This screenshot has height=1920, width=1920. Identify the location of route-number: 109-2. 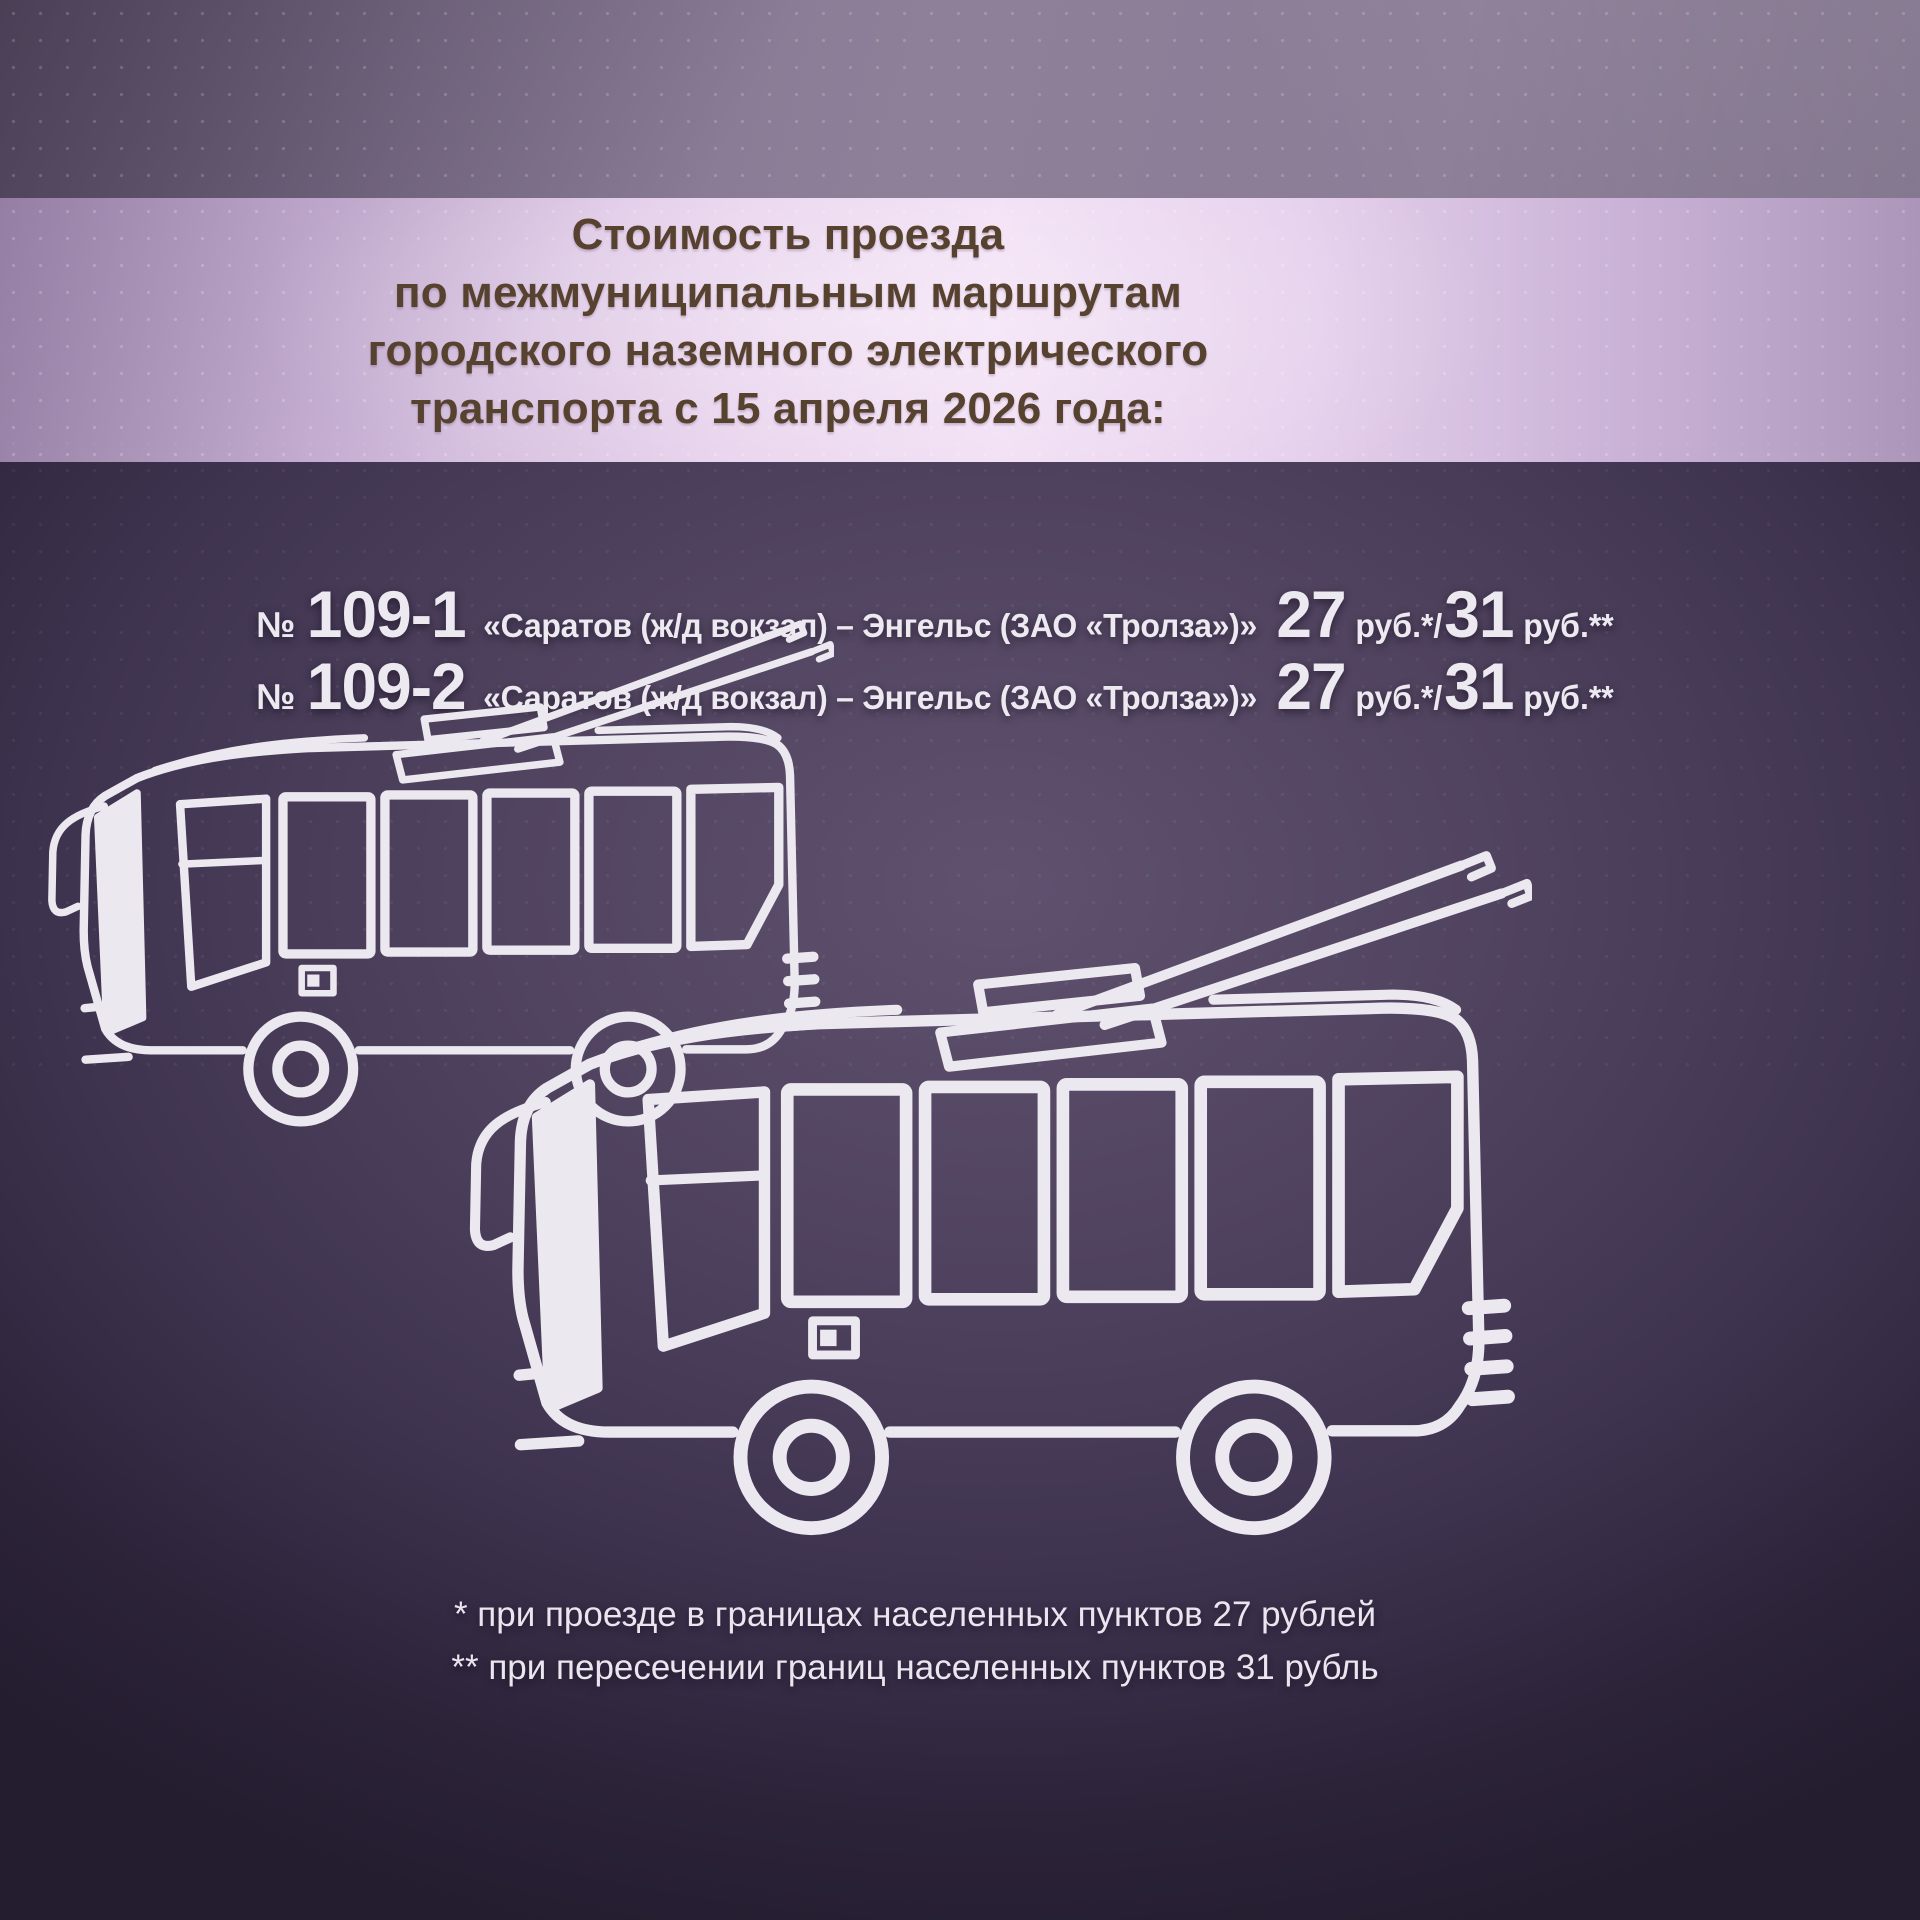
(386, 686).